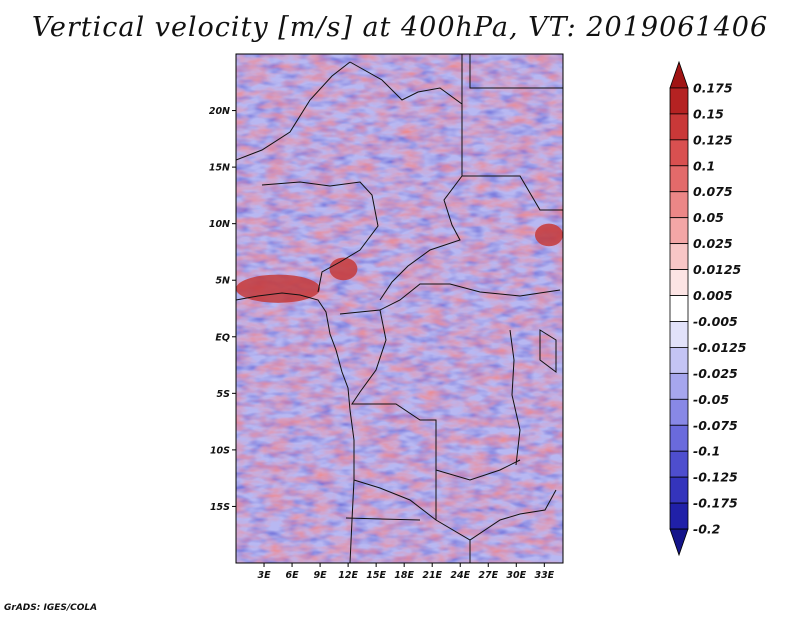 This screenshot has height=618, width=800. I want to click on colorbar-label: -0.05, so click(711, 399).